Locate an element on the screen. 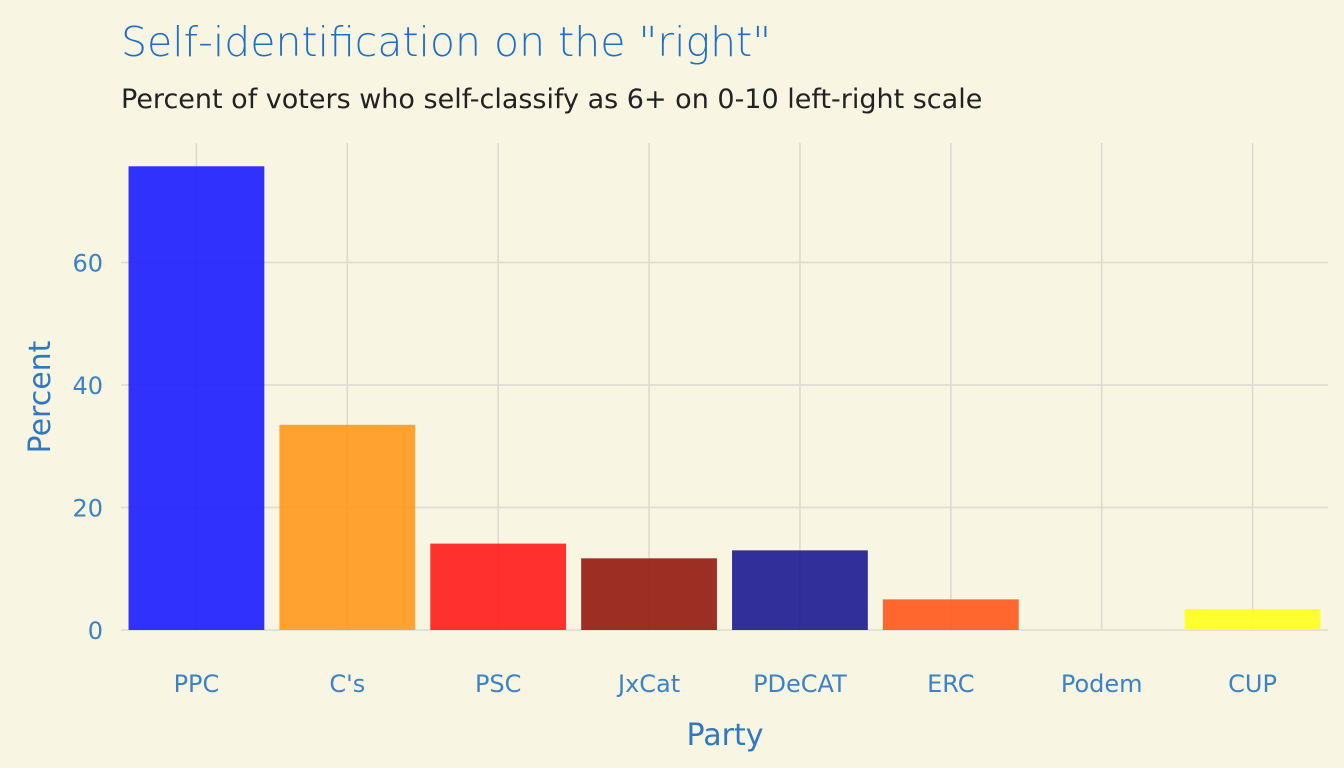  y-tick-label: 20 is located at coordinates (87, 508).